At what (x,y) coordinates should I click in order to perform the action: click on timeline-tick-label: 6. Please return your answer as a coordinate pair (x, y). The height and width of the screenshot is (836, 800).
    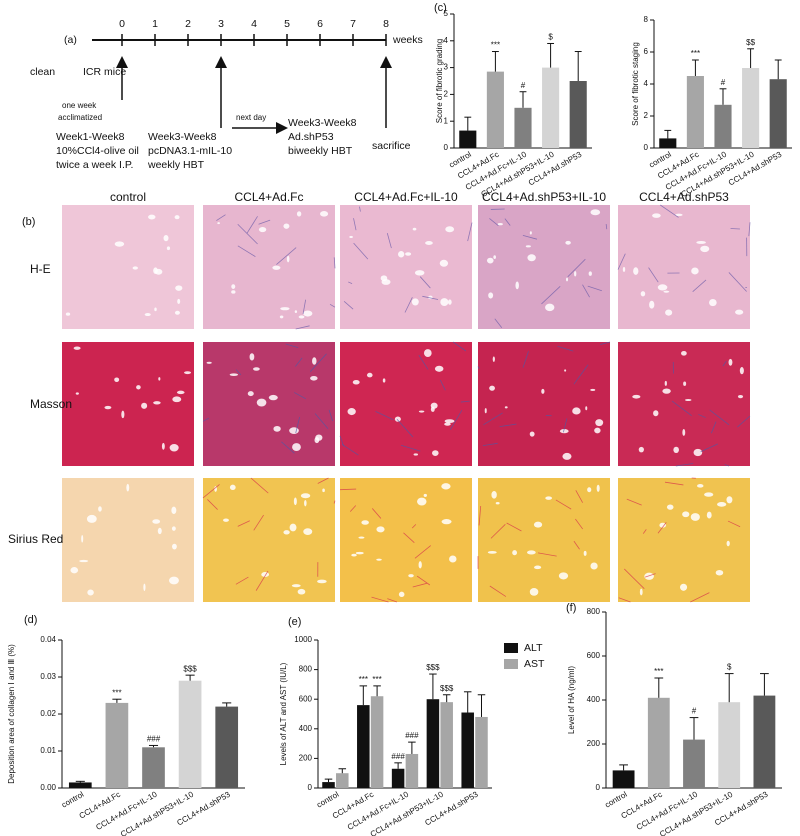
    Looking at the image, I should click on (320, 24).